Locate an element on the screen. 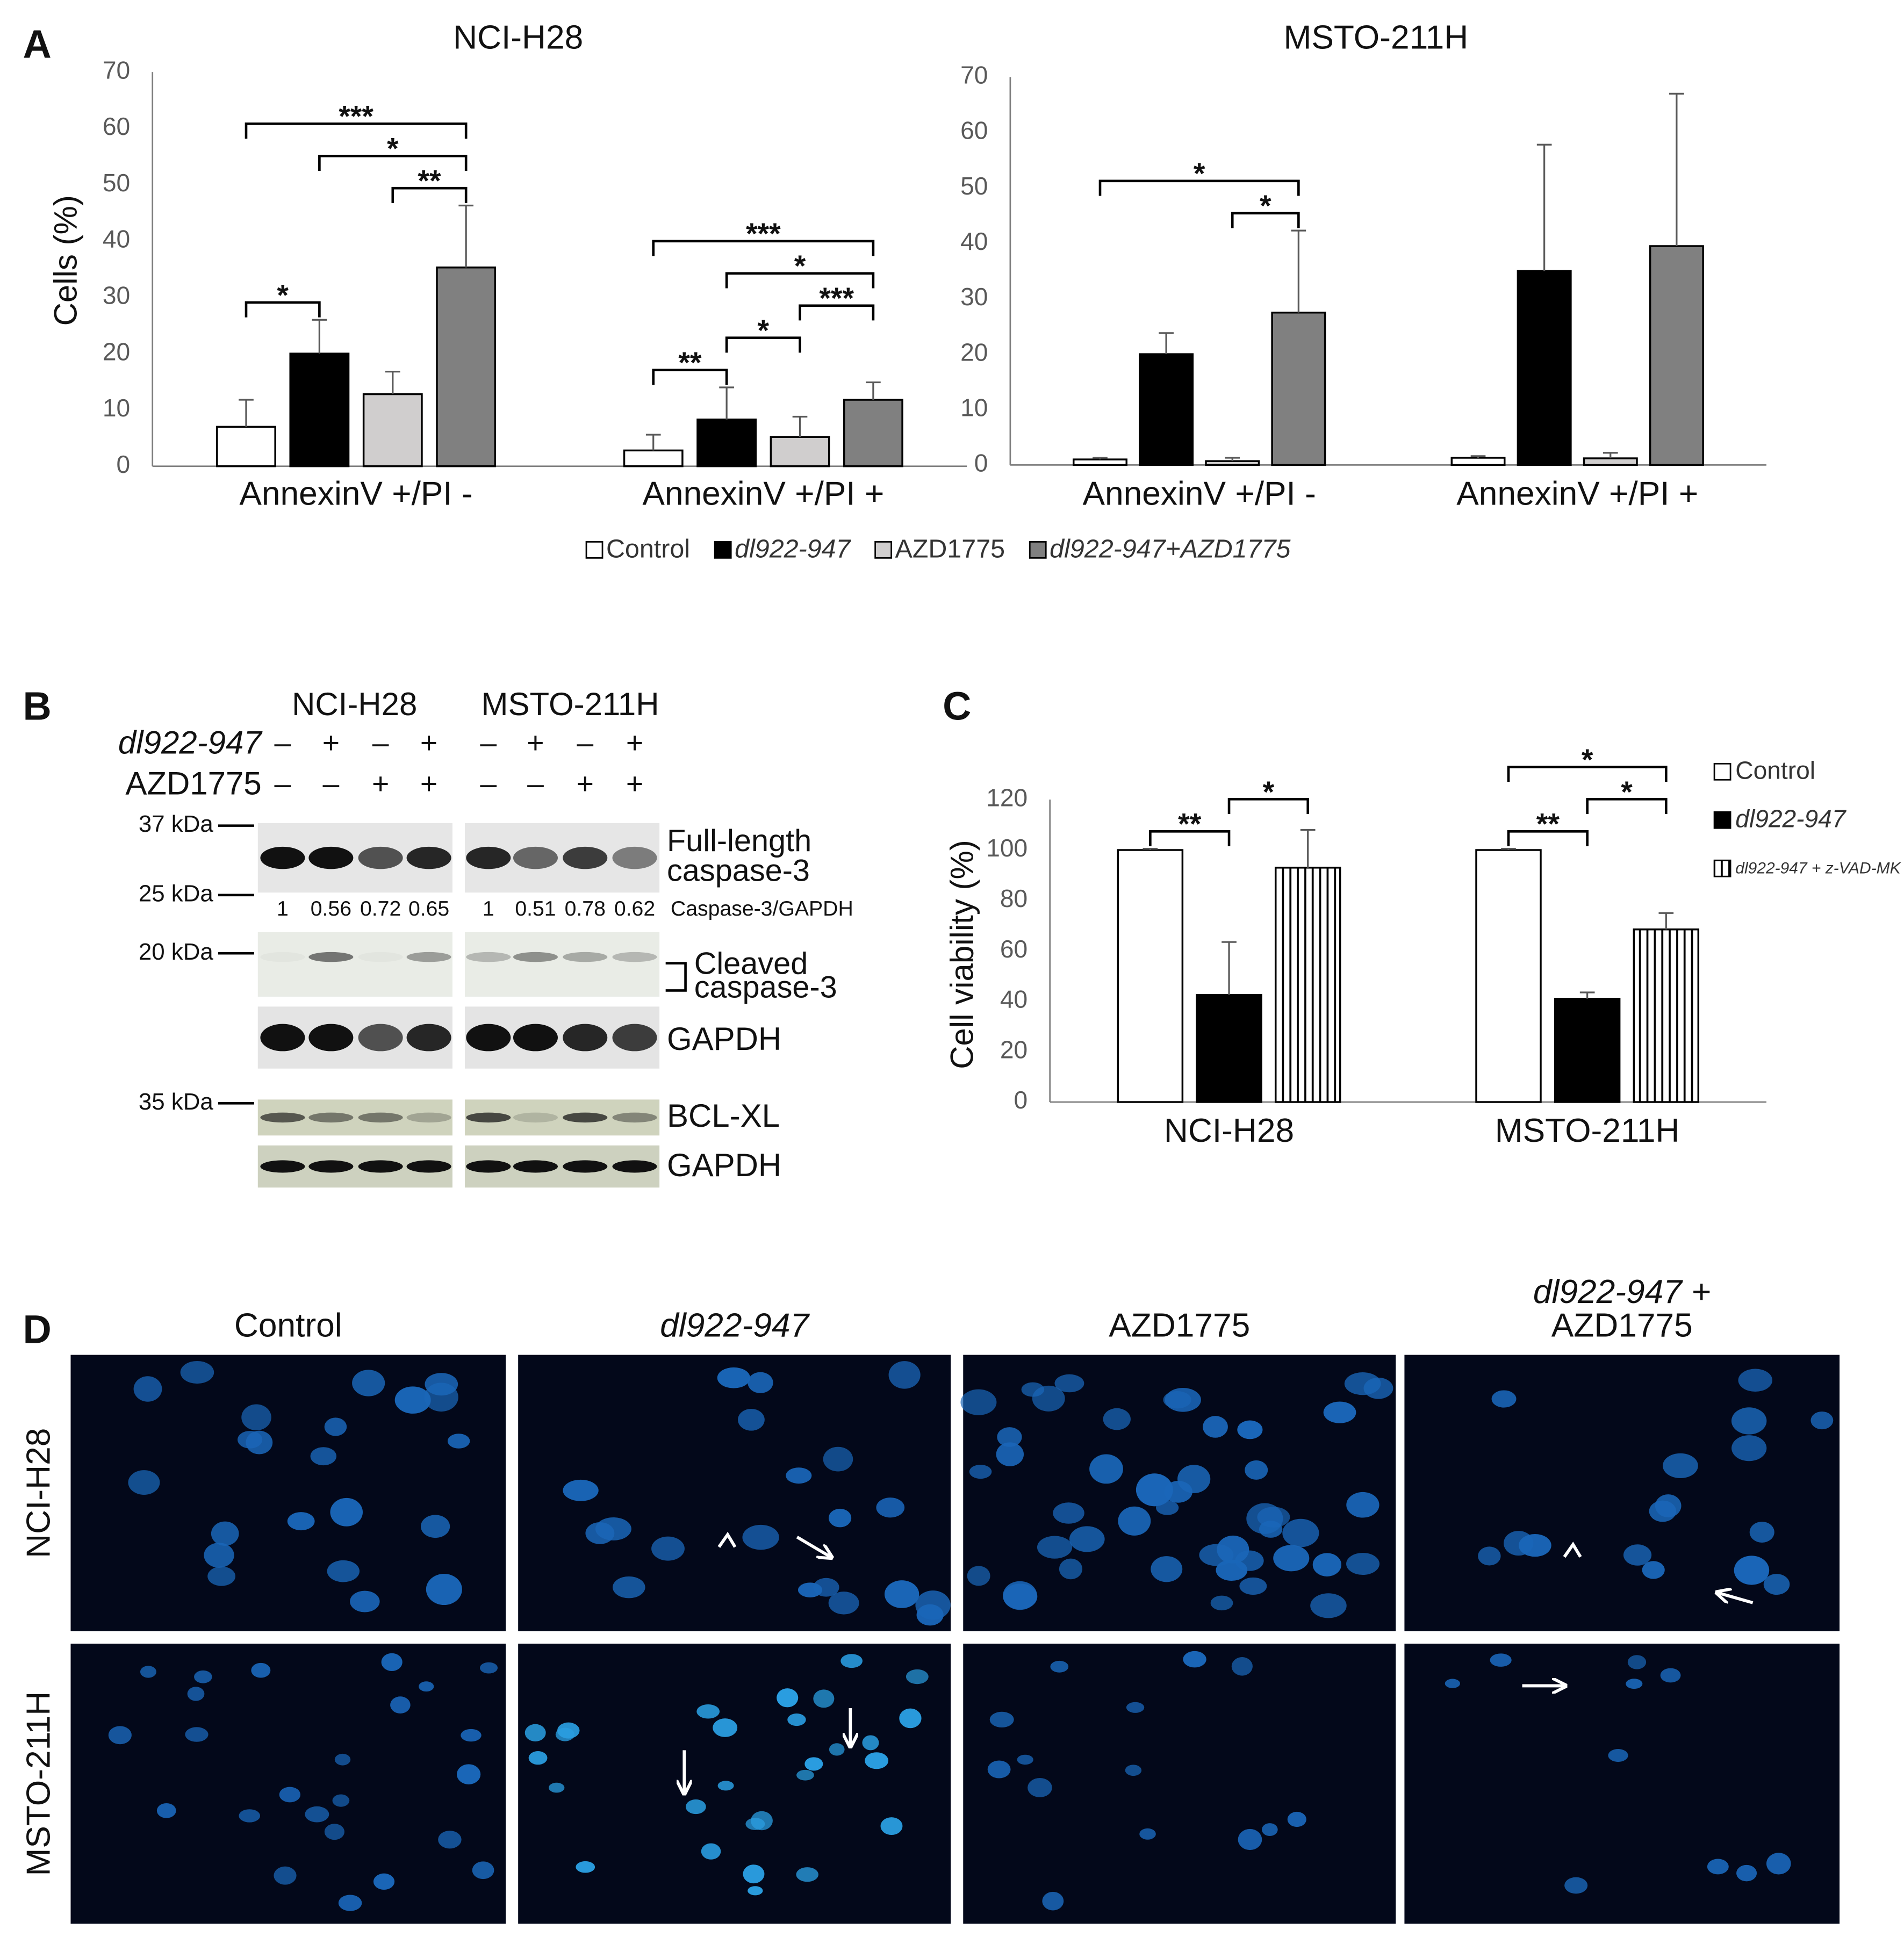  blot-column-title: MSTO-211H is located at coordinates (570, 704).